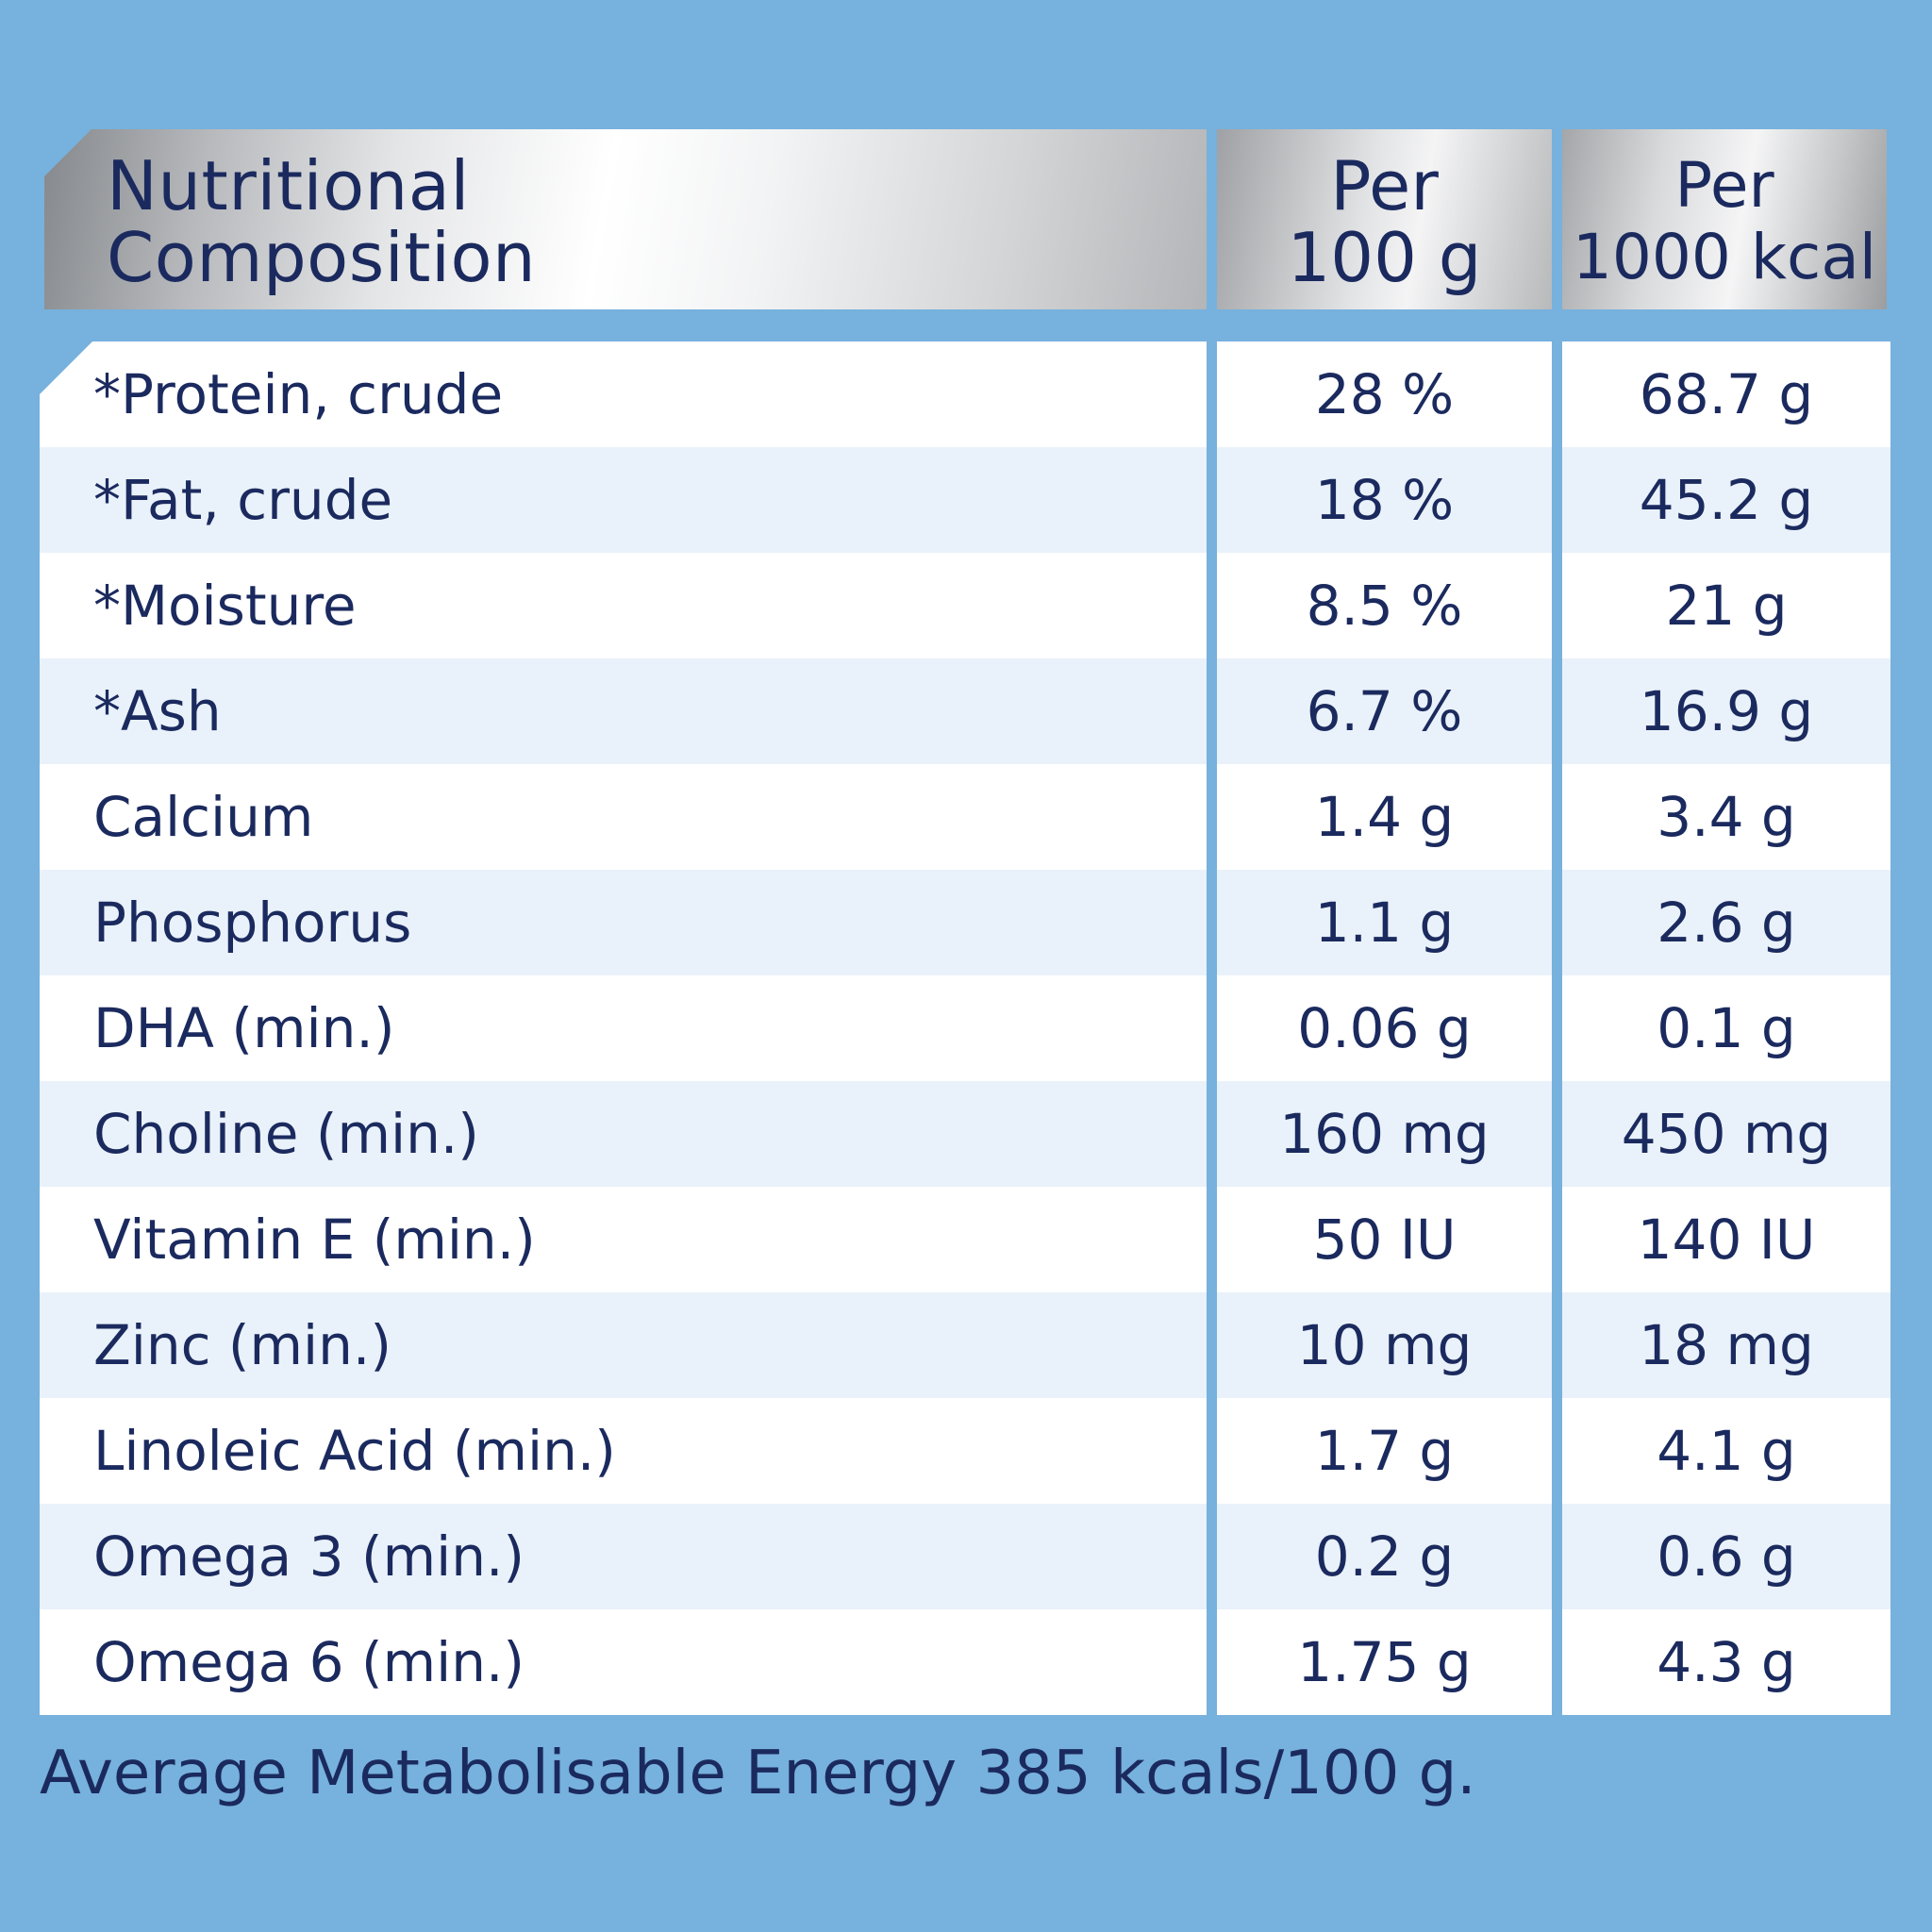 This screenshot has width=1932, height=1932. I want to click on table-row: DHA (min.) 0.06 g 0.1 g, so click(965, 1028).